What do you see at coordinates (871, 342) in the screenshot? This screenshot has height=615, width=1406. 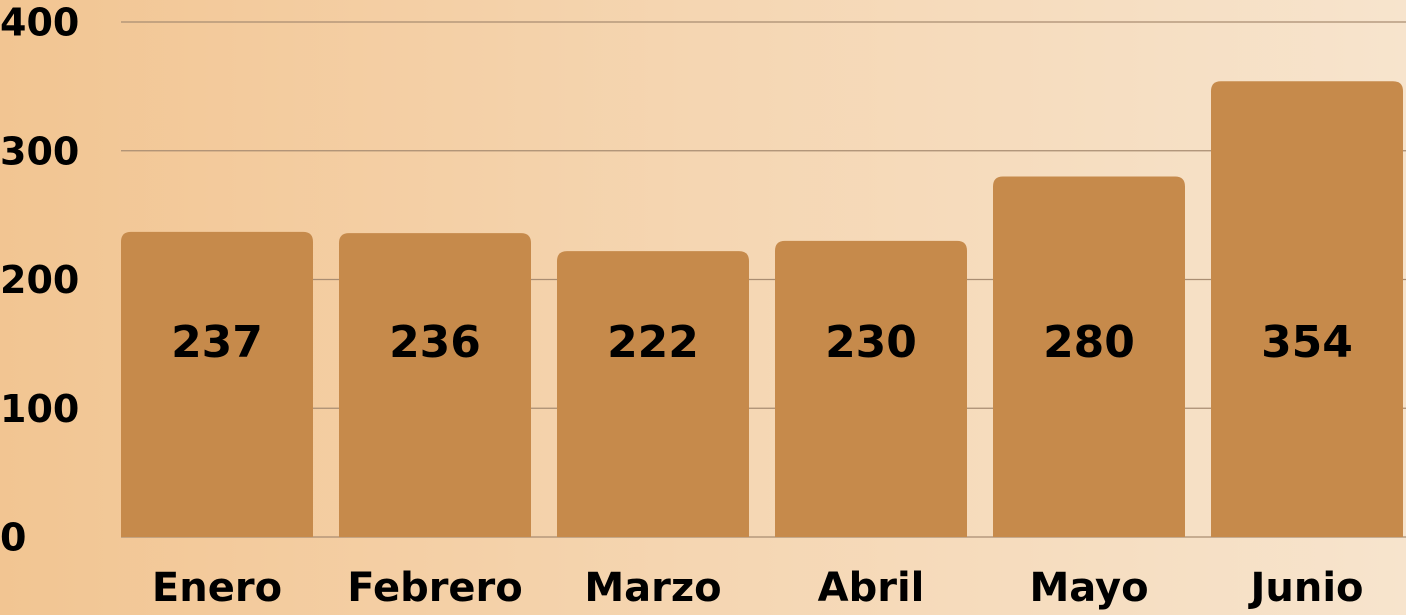 I see `data-label: 230` at bounding box center [871, 342].